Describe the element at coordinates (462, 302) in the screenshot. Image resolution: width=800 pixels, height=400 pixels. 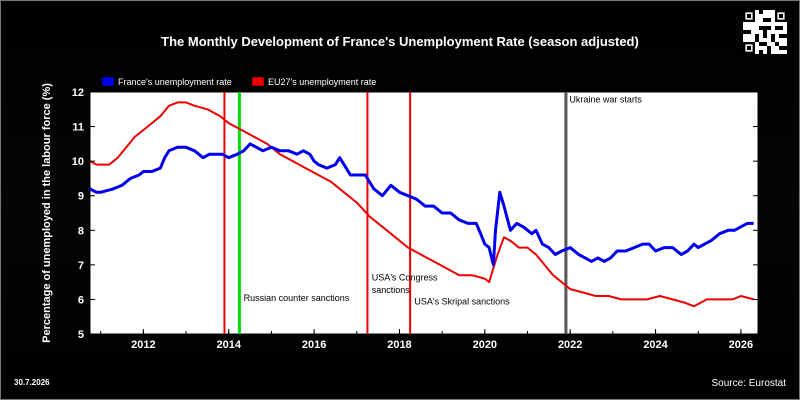
I see `event-annotation: USA's Skripal sanctions` at that location.